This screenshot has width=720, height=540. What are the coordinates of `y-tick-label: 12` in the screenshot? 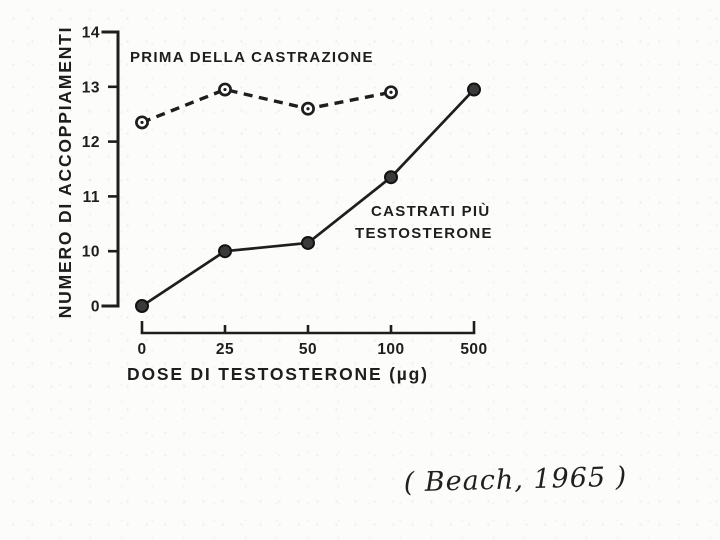 It's located at (91, 142).